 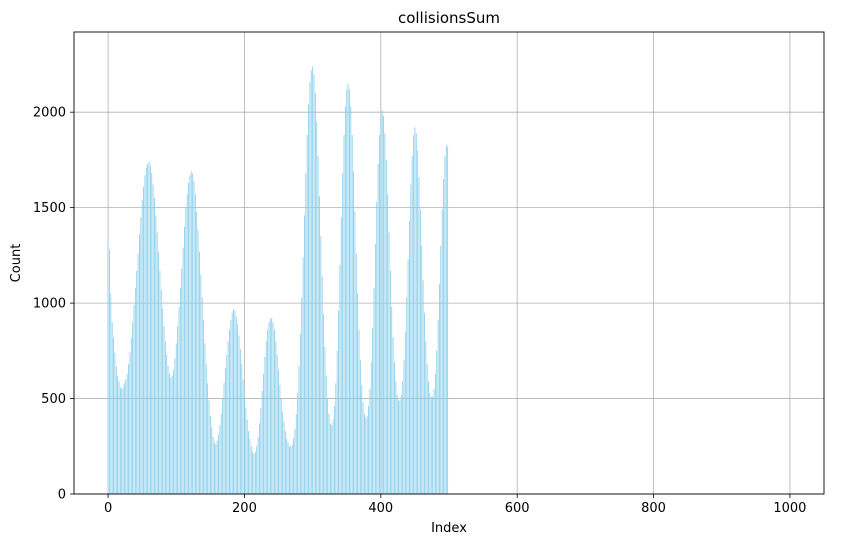 What do you see at coordinates (49, 208) in the screenshot?
I see `y-tick-label: 1500` at bounding box center [49, 208].